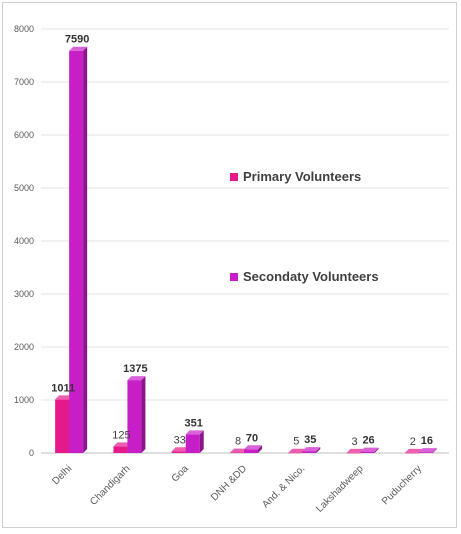 This screenshot has height=534, width=461. What do you see at coordinates (121, 435) in the screenshot?
I see `data-label: 125` at bounding box center [121, 435].